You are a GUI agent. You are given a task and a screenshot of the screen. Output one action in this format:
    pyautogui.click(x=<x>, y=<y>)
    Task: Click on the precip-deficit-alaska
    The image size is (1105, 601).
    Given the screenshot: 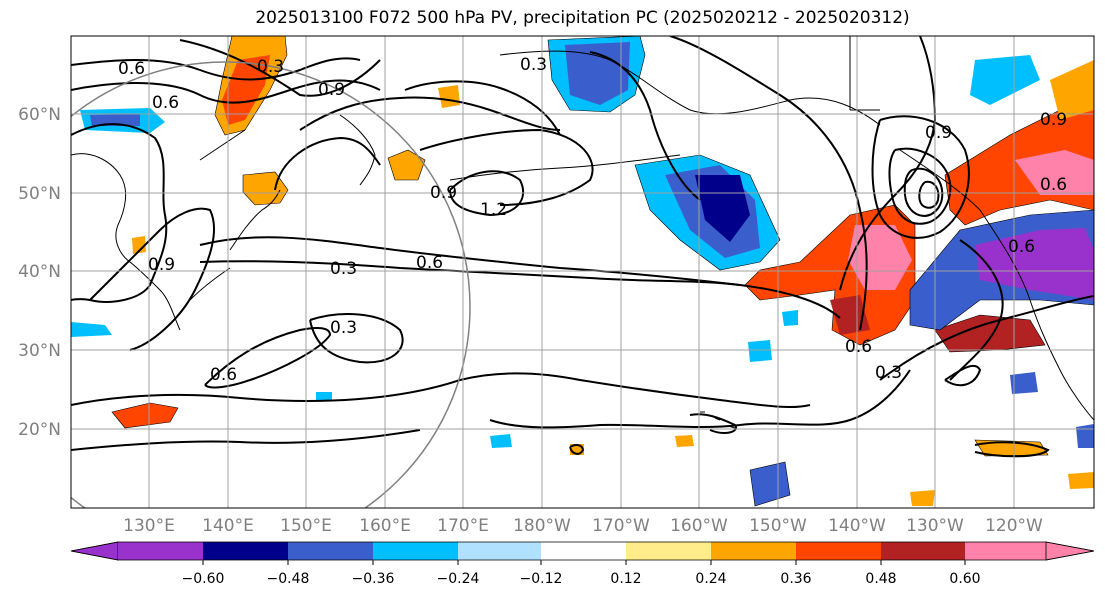 What is the action you would take?
    pyautogui.click(x=1005, y=80)
    